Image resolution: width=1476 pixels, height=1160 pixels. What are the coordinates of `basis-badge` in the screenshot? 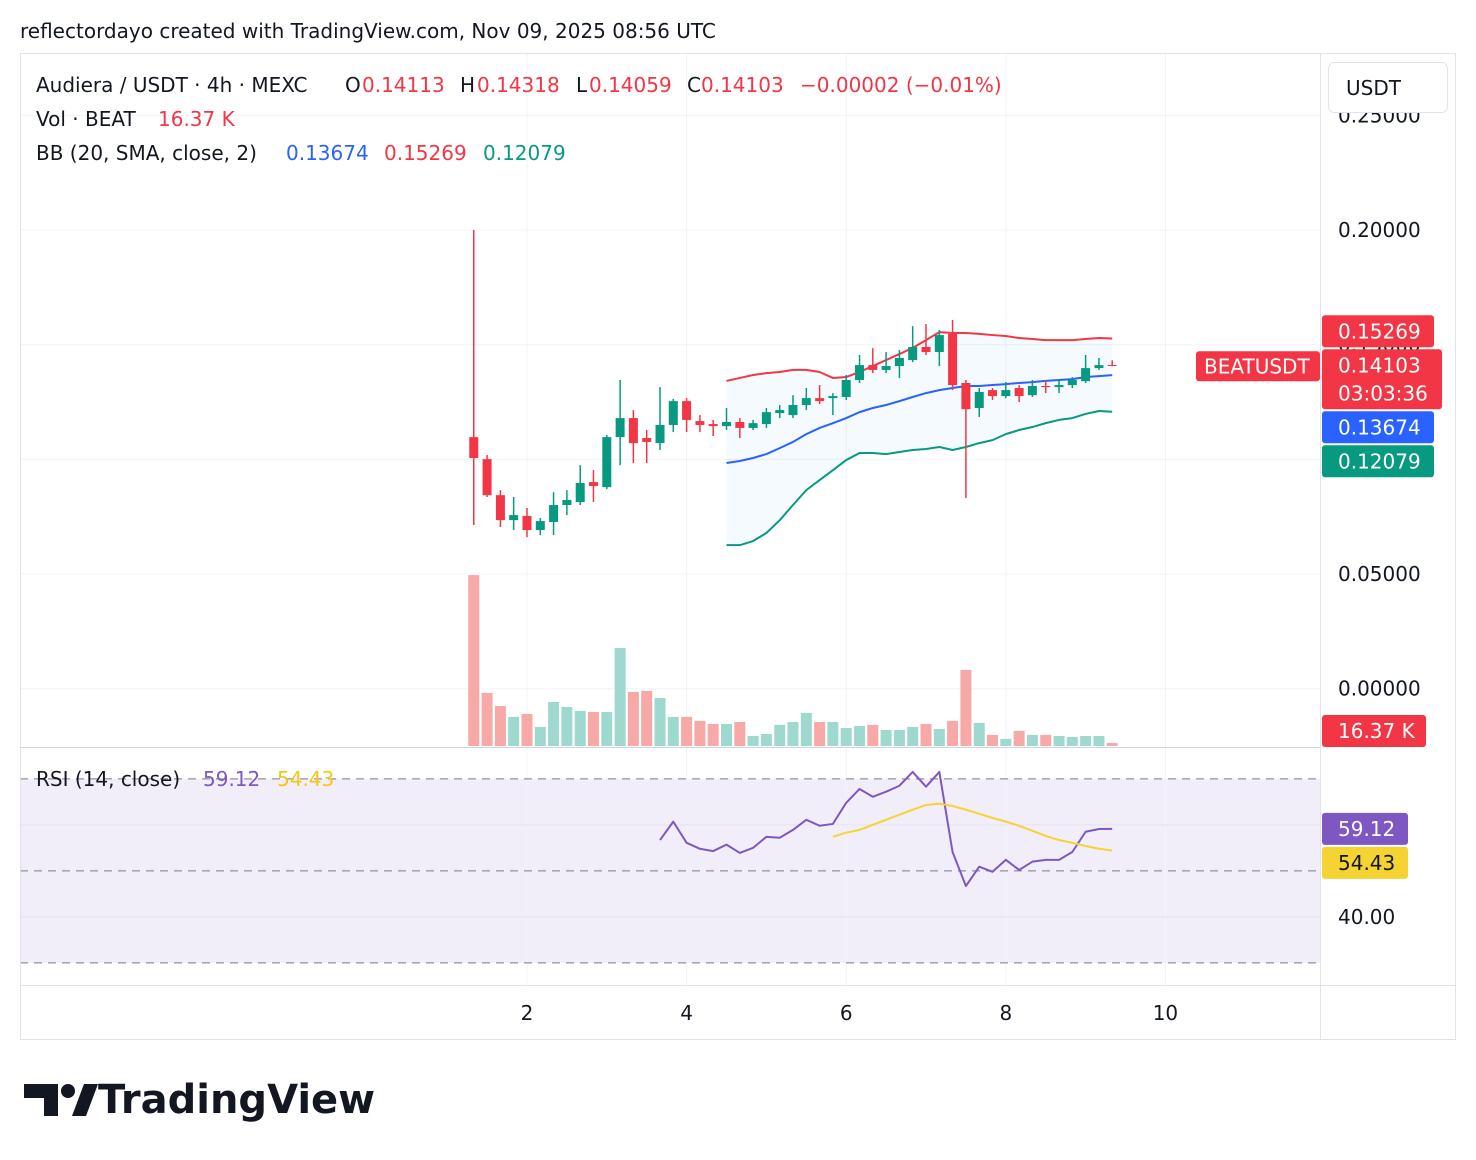 It's located at (1378, 427).